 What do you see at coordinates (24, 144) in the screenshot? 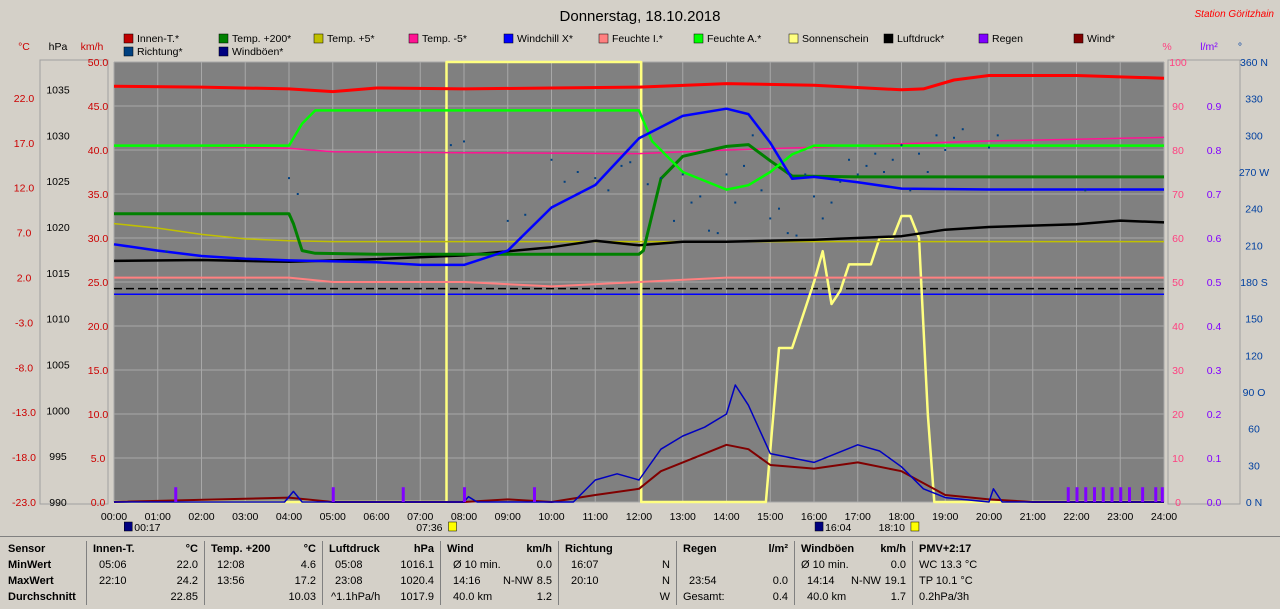
I see `temp-tick-label: 17.0` at bounding box center [24, 144].